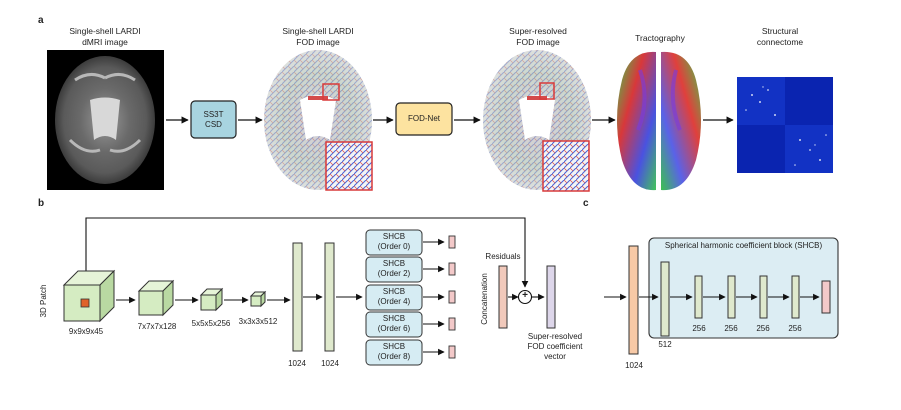  What do you see at coordinates (731, 297) in the screenshot?
I see `shcb-layer-256-b` at bounding box center [731, 297].